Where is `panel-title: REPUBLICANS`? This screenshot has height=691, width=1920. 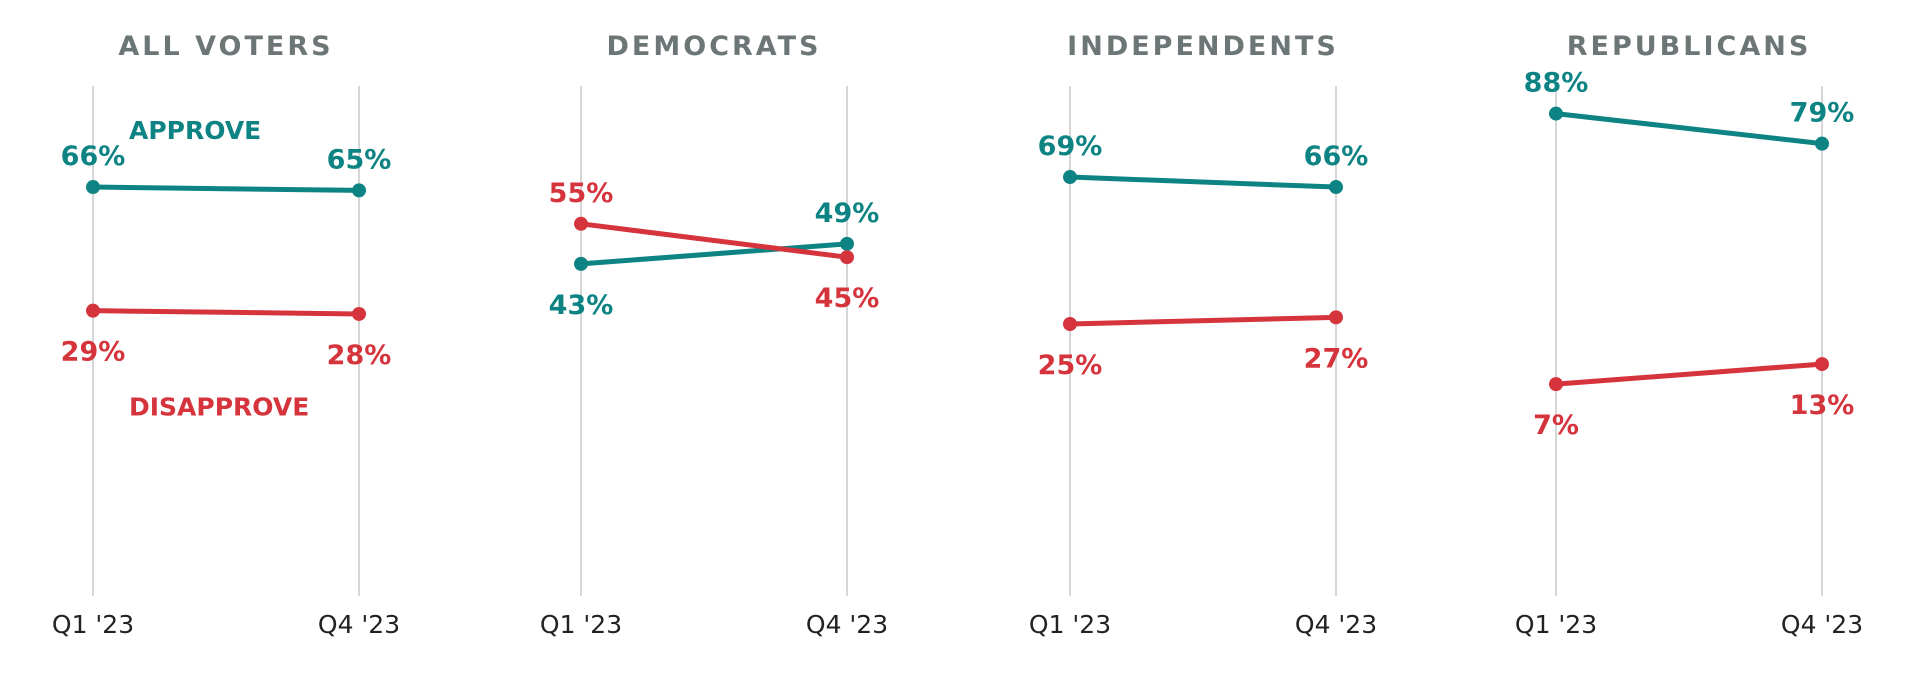 panel-title: REPUBLICANS is located at coordinates (1689, 46).